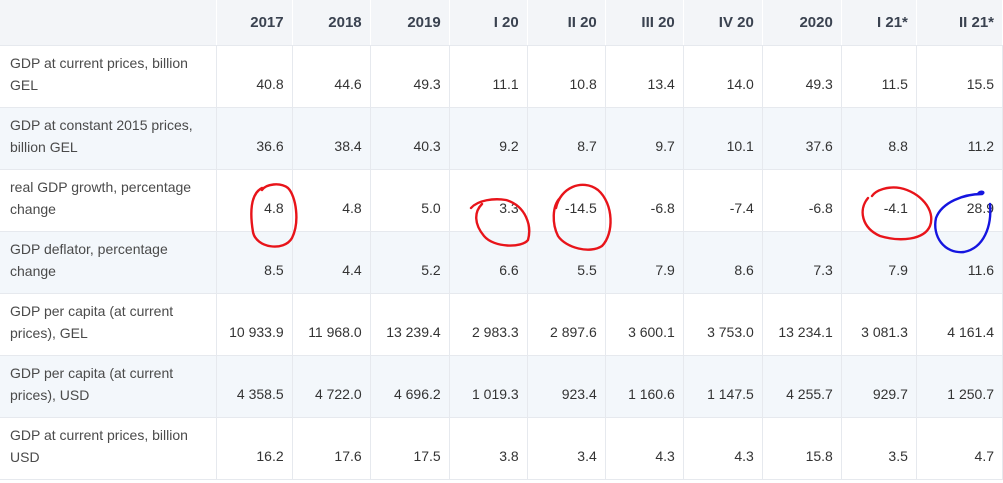 This screenshot has height=483, width=1003. Describe the element at coordinates (331, 324) in the screenshot. I see `table-cell: 11 968.0` at that location.